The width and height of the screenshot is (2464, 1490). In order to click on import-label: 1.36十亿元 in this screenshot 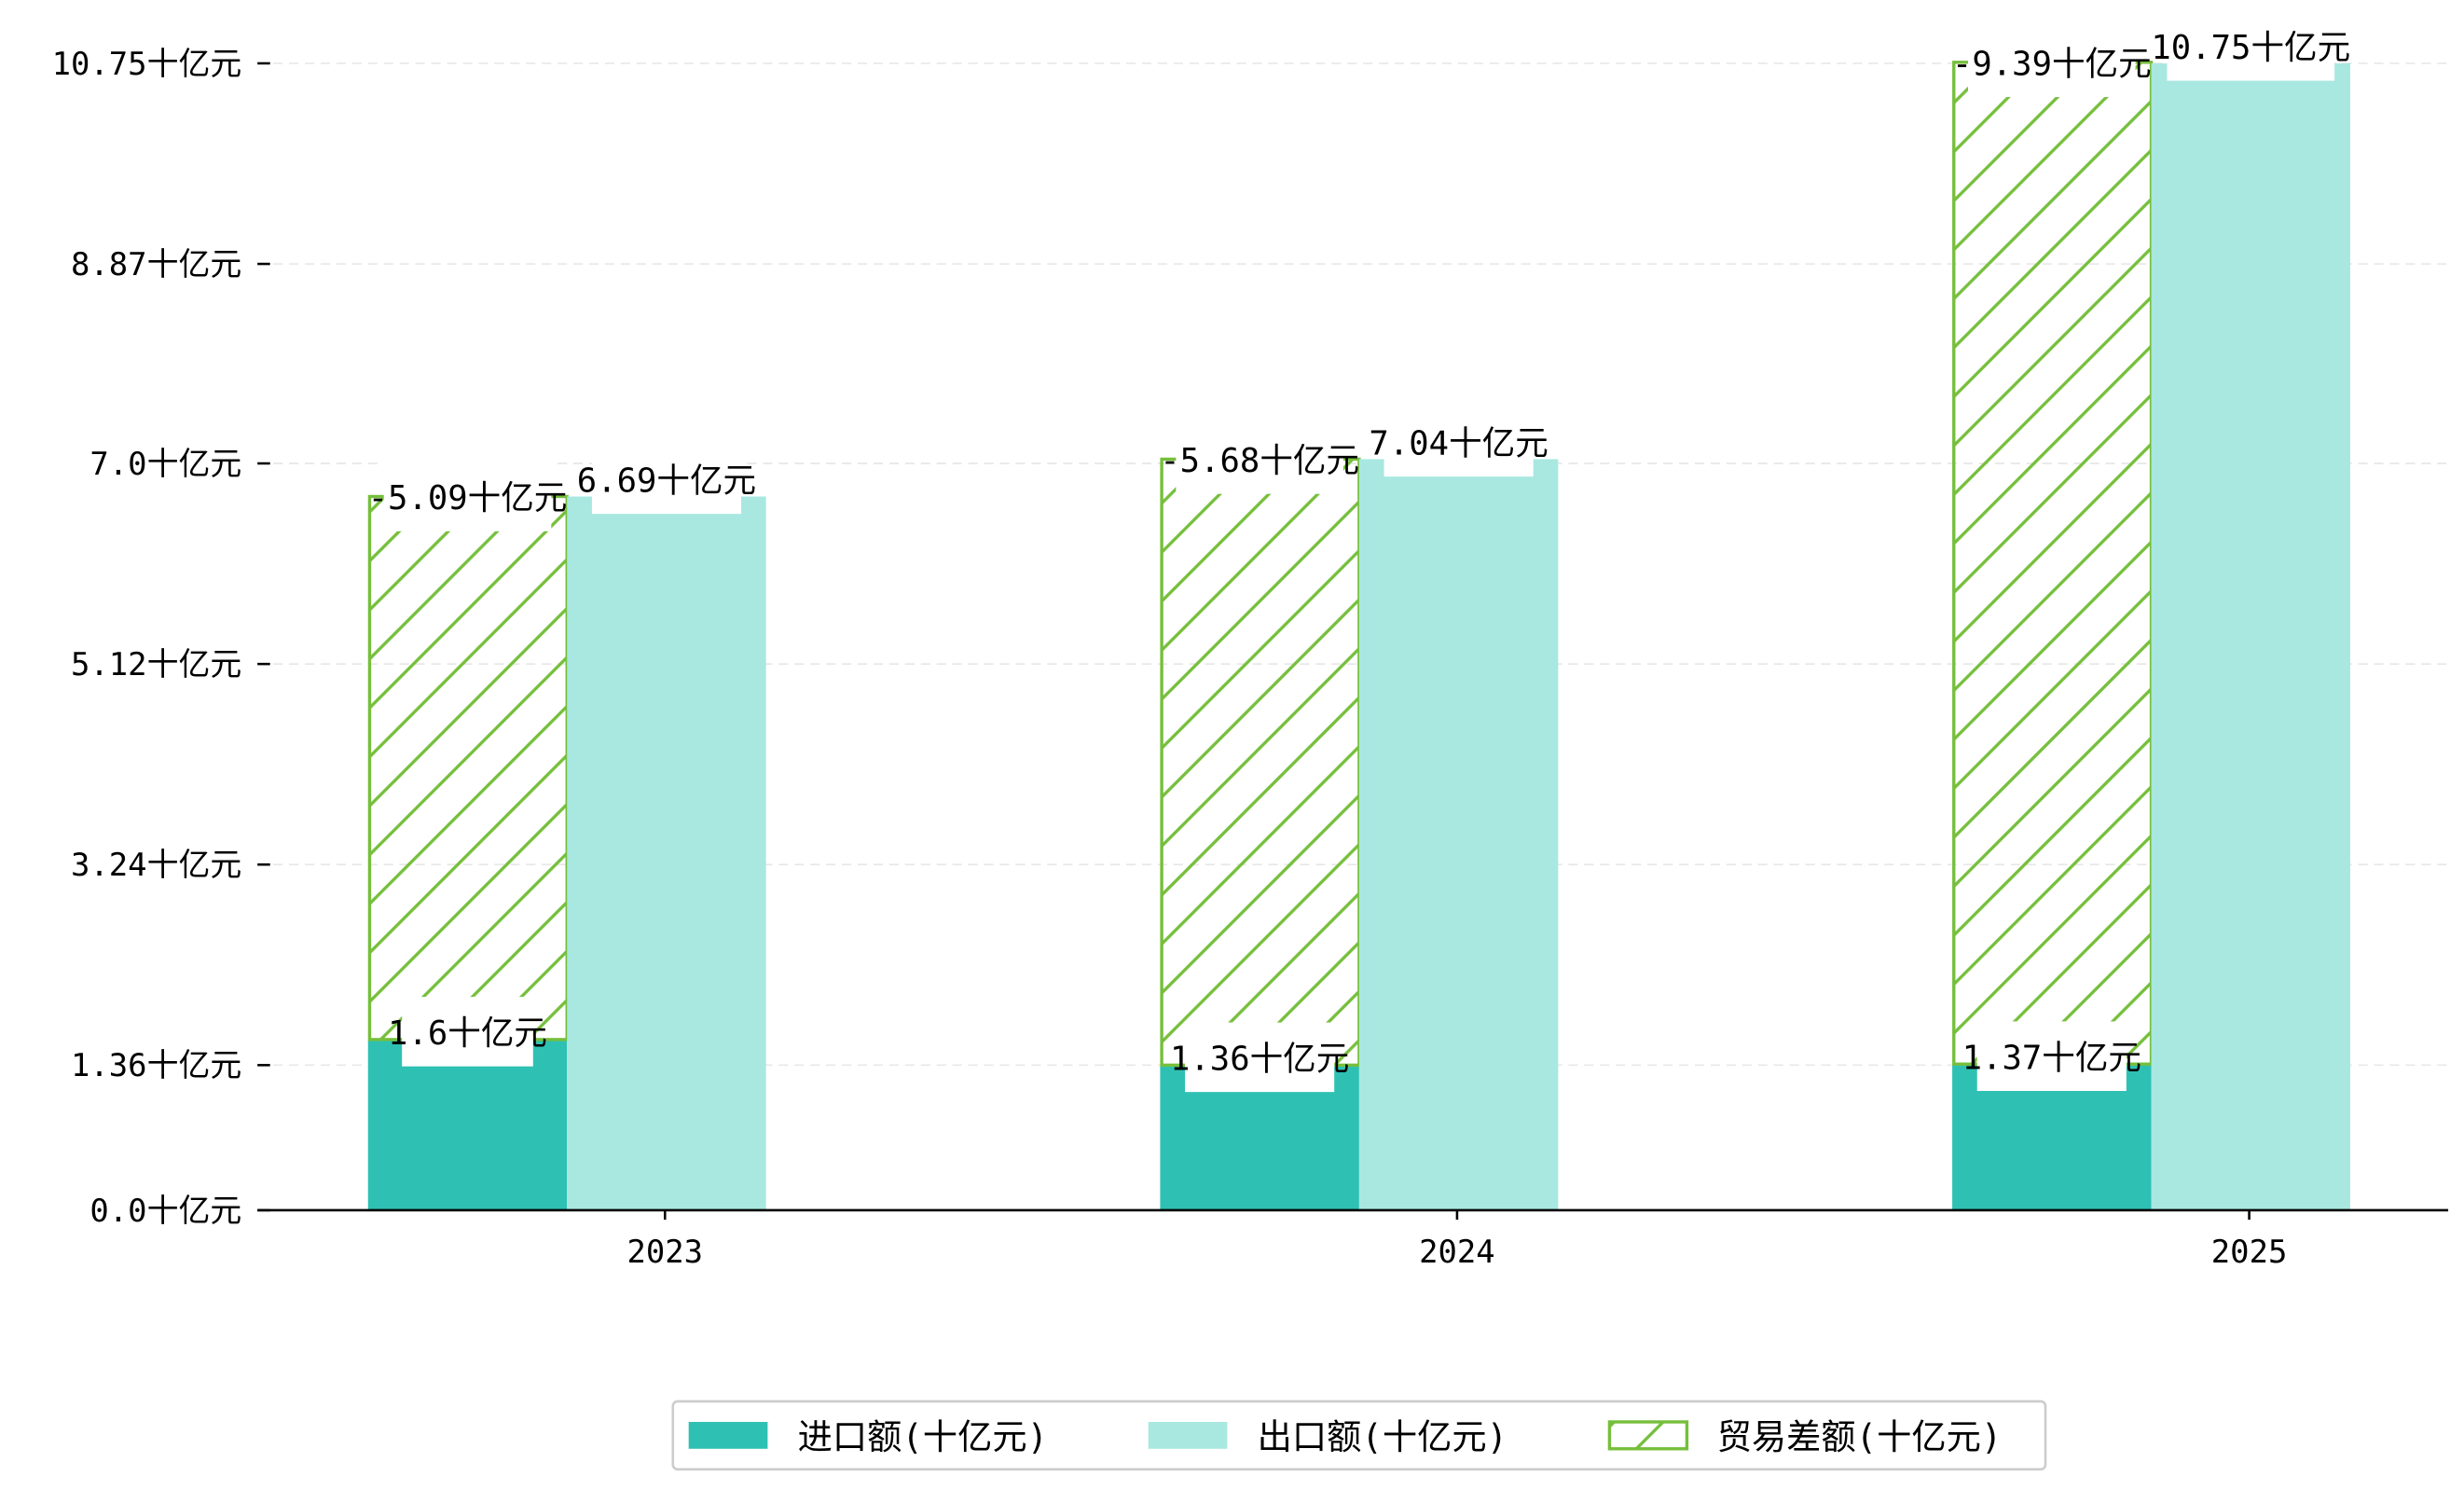, I will do `click(1259, 1058)`.